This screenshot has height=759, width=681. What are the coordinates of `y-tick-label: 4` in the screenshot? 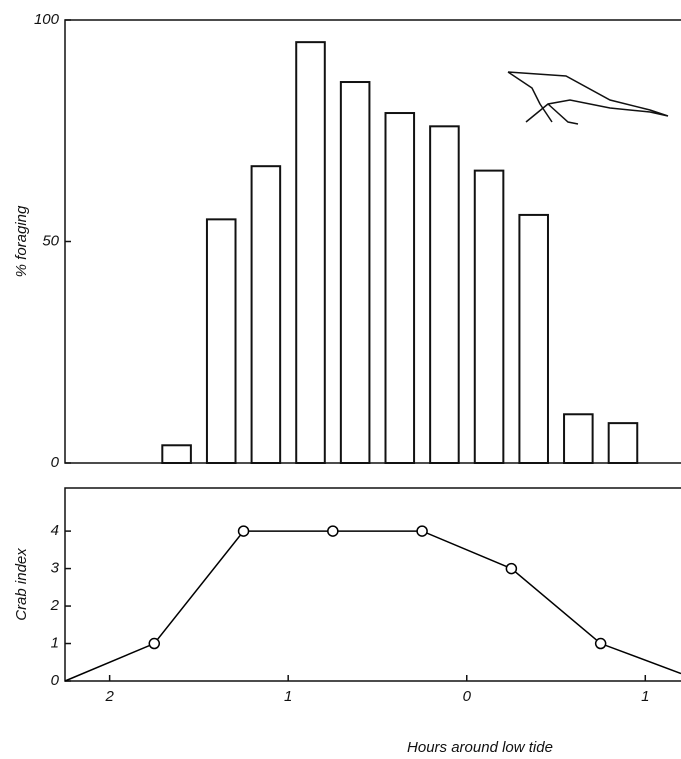 It's located at (55, 530).